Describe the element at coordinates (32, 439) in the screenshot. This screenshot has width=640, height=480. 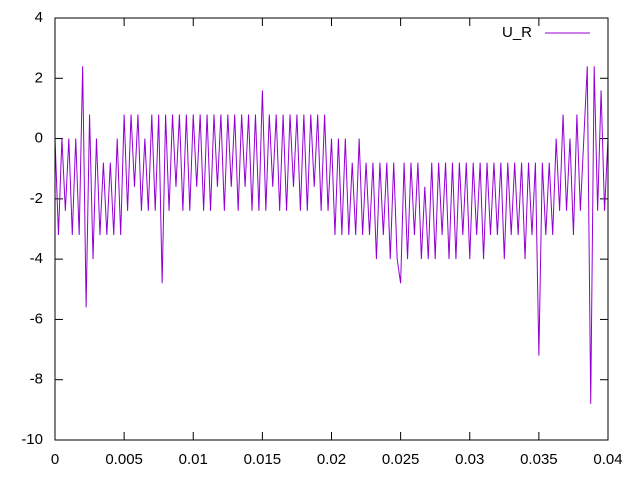
I see `y-tick-label: -10` at that location.